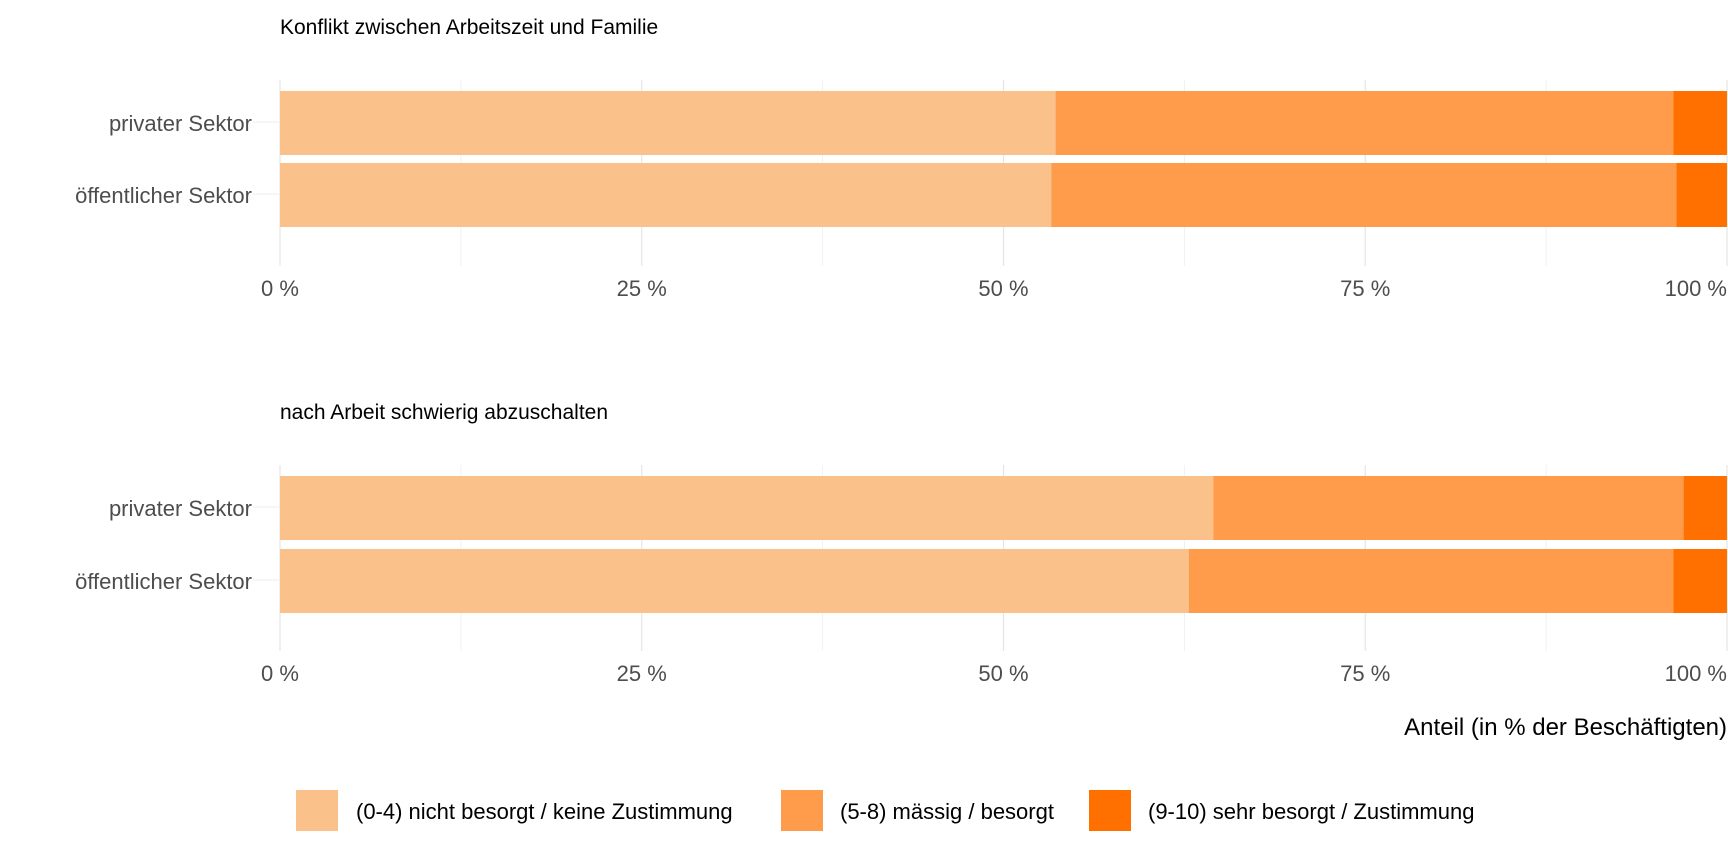 This screenshot has height=864, width=1728. I want to click on x-axis-title: Anteil (in % der Beschäftigten), so click(1565, 727).